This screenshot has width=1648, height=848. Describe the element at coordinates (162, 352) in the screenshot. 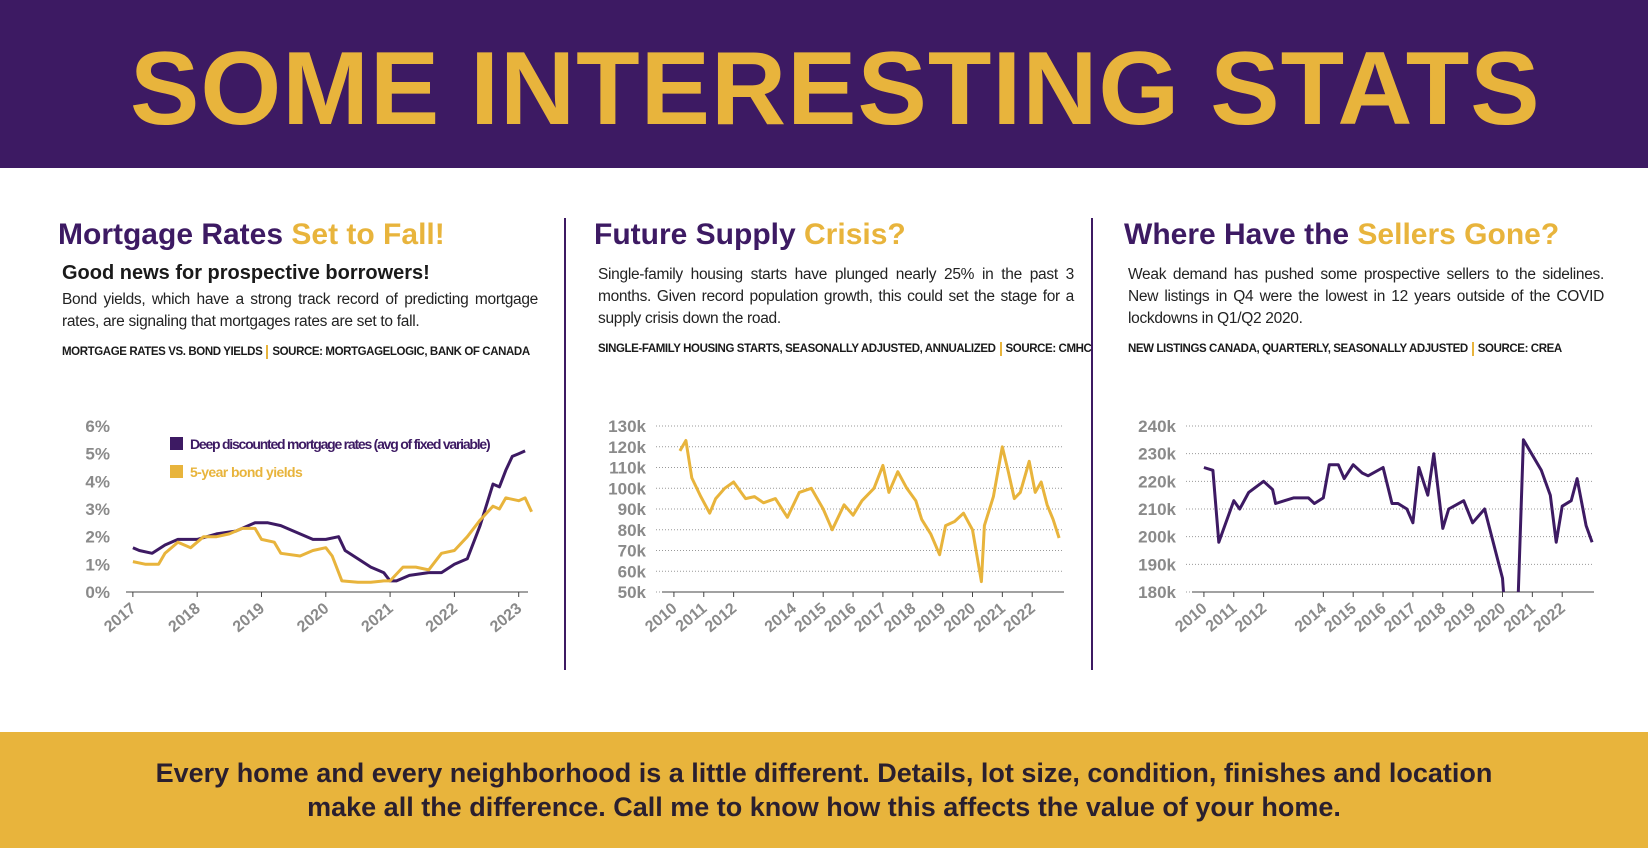

I see `chart-note: MORTGAGE RATES VS. BOND YIELDS` at that location.